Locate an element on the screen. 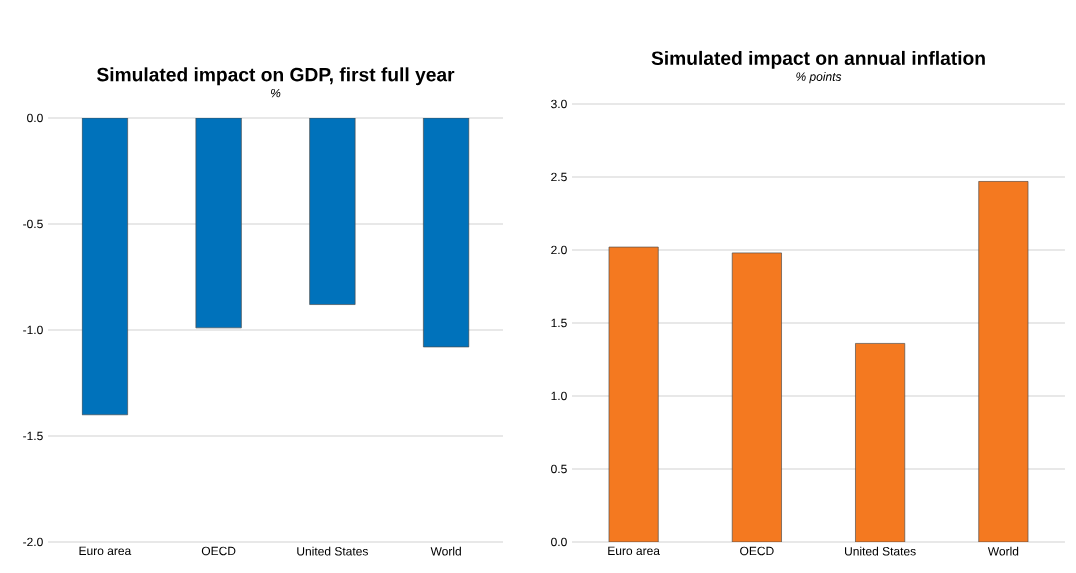 The height and width of the screenshot is (573, 1076). chart-title: Simulated impact on GDP, first full year is located at coordinates (275, 76).